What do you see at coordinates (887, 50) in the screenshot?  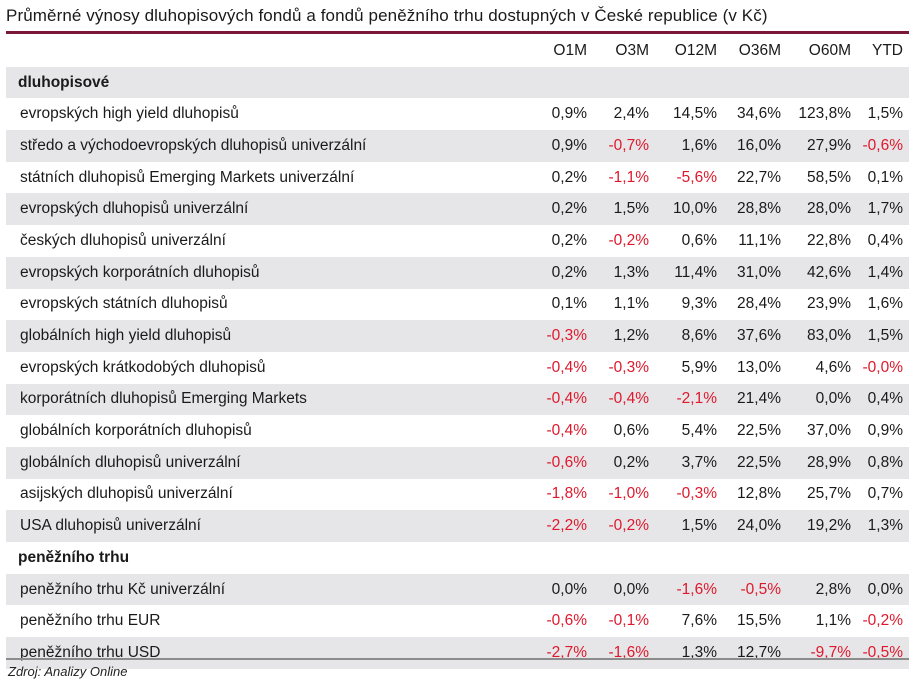 I see `column-header: YTD` at bounding box center [887, 50].